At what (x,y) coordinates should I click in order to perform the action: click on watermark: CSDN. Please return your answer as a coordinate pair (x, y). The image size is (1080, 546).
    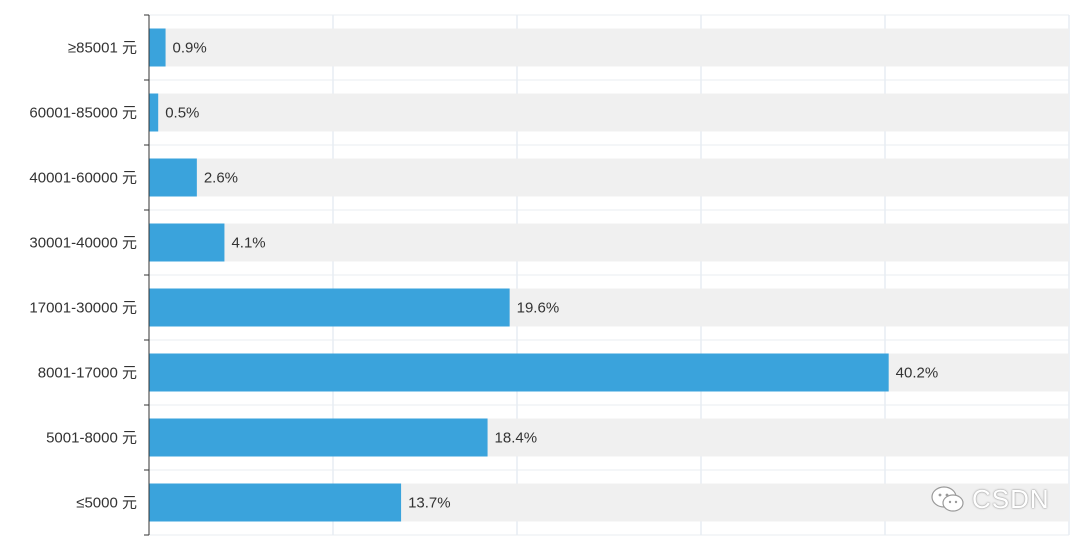
    Looking at the image, I should click on (990, 499).